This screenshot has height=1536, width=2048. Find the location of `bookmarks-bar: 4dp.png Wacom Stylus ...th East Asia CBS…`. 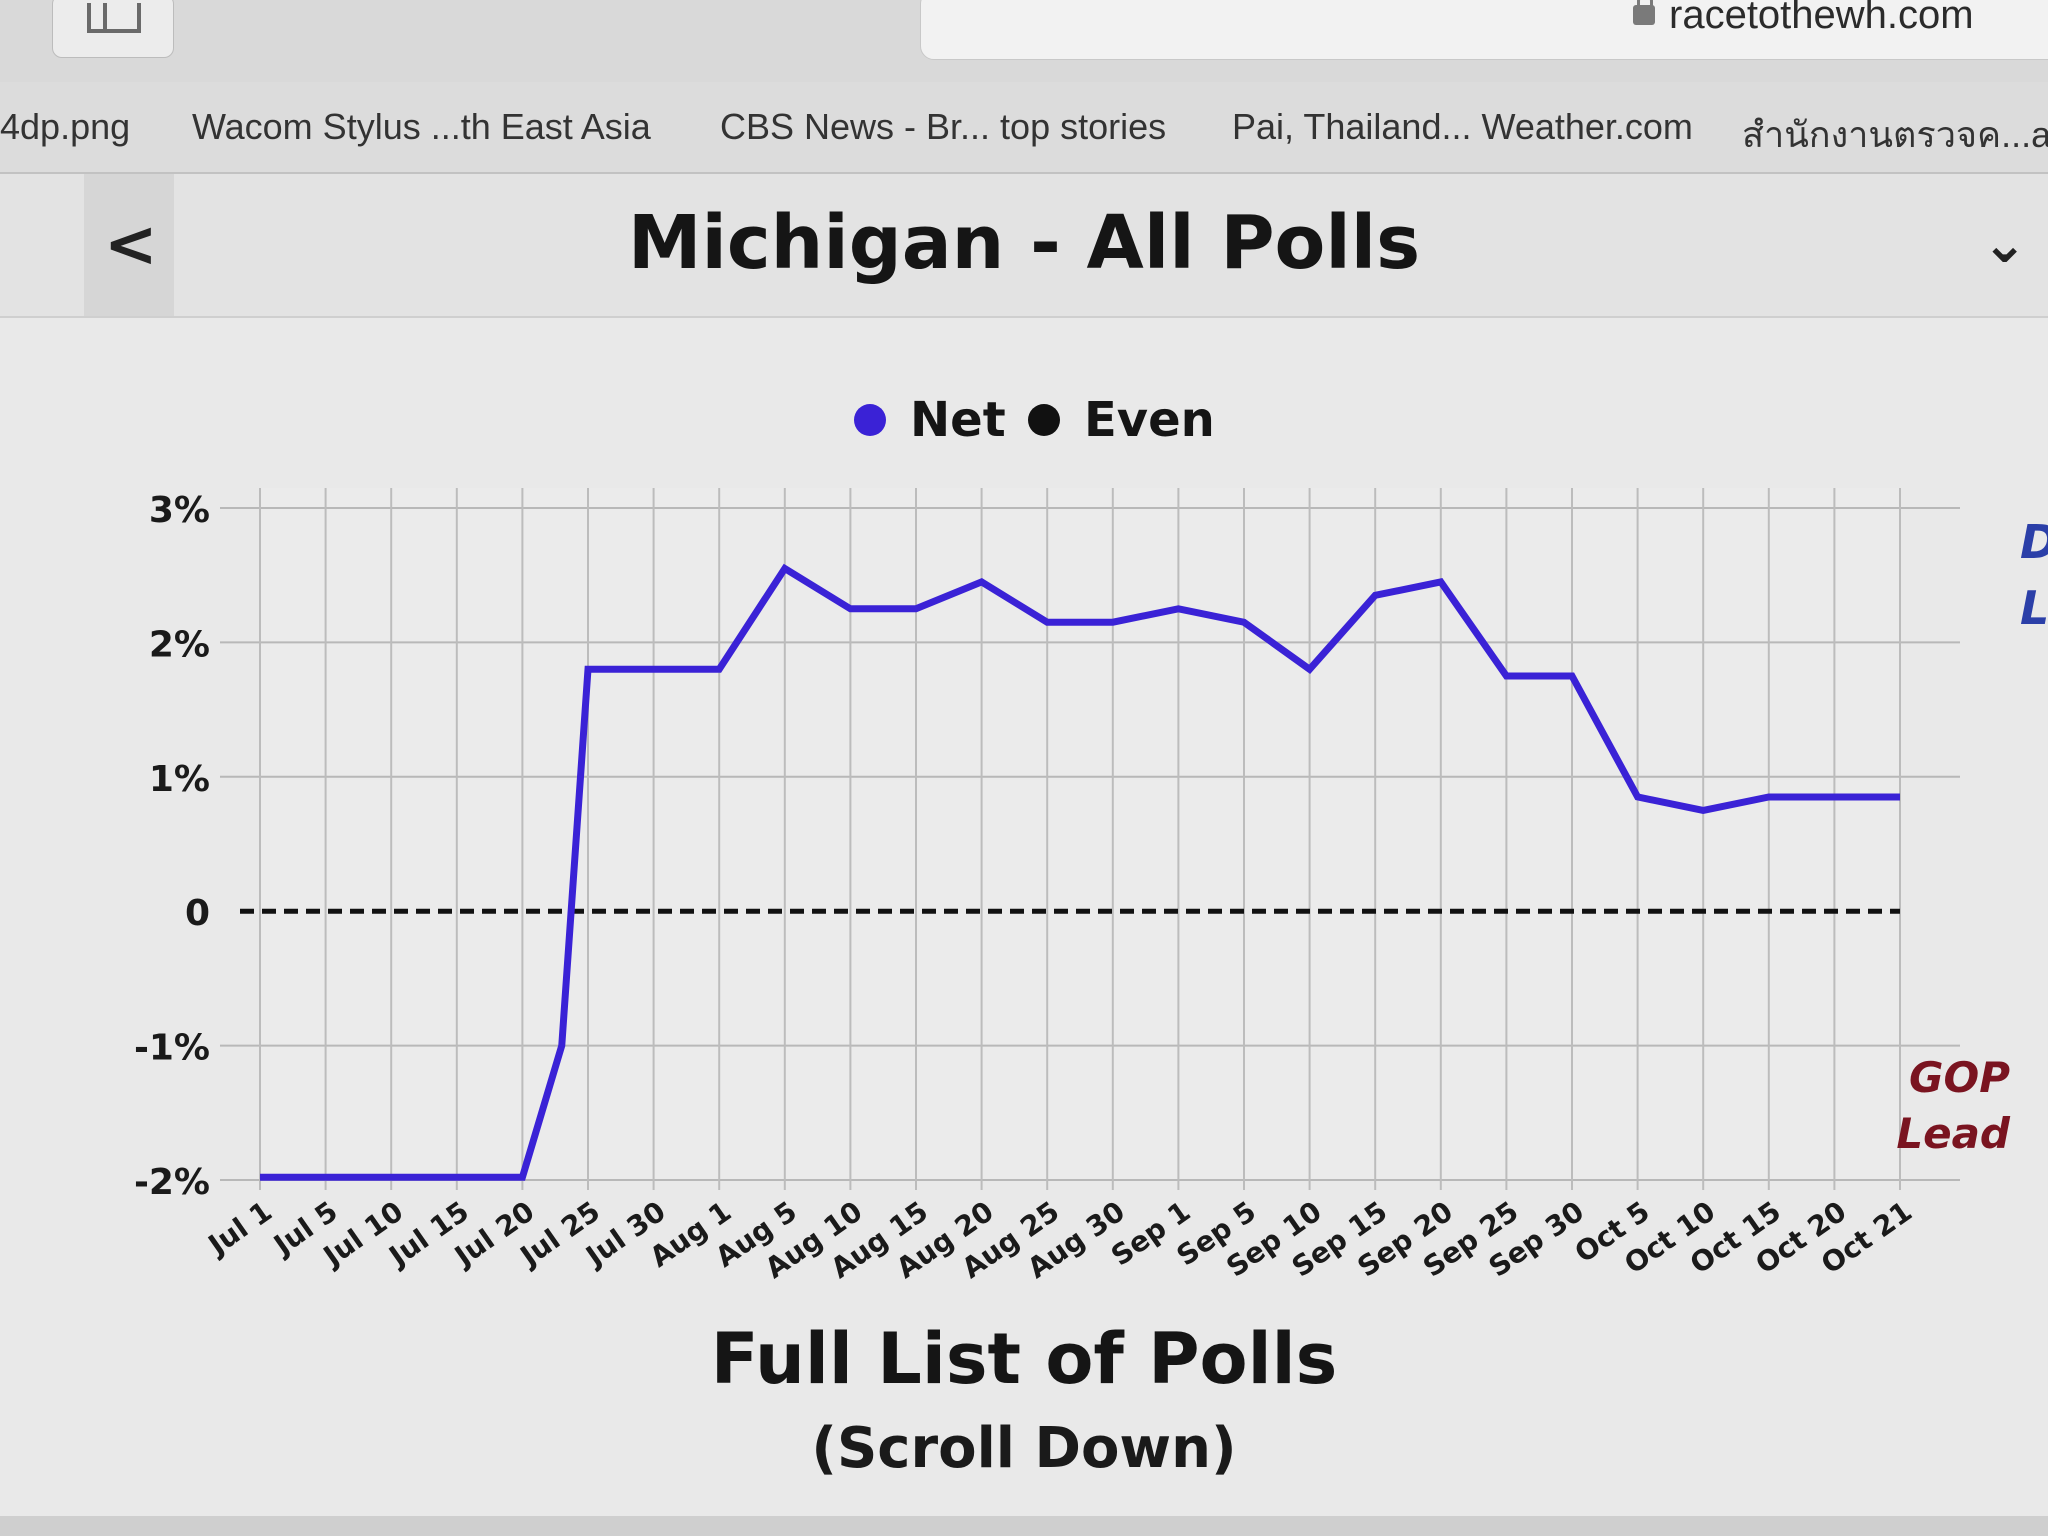

bookmarks-bar: 4dp.png Wacom Stylus ...th East Asia CBS… is located at coordinates (1024, 128).